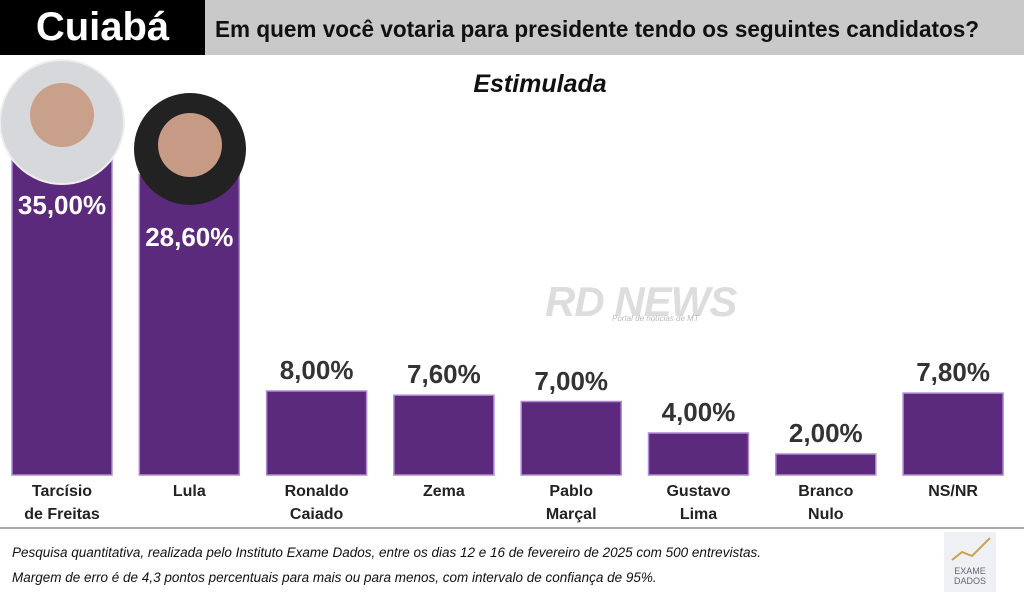  I want to click on title-bar, so click(614, 27).